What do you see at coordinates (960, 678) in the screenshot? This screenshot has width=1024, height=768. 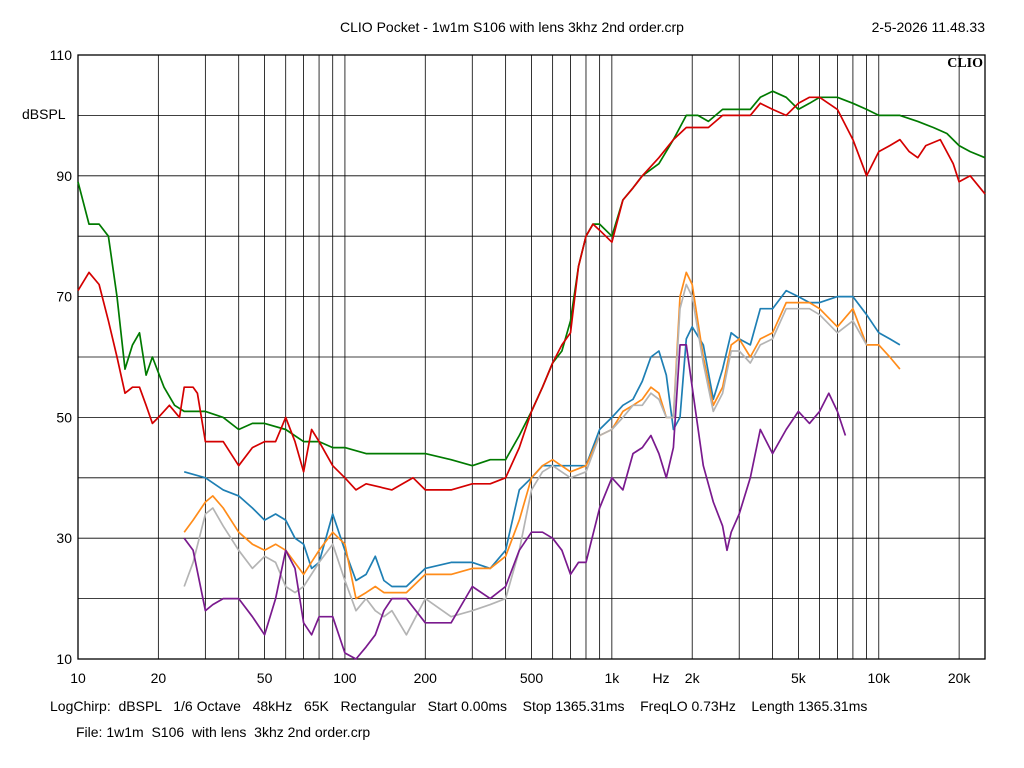 I see `x-tick-label: 20k` at bounding box center [960, 678].